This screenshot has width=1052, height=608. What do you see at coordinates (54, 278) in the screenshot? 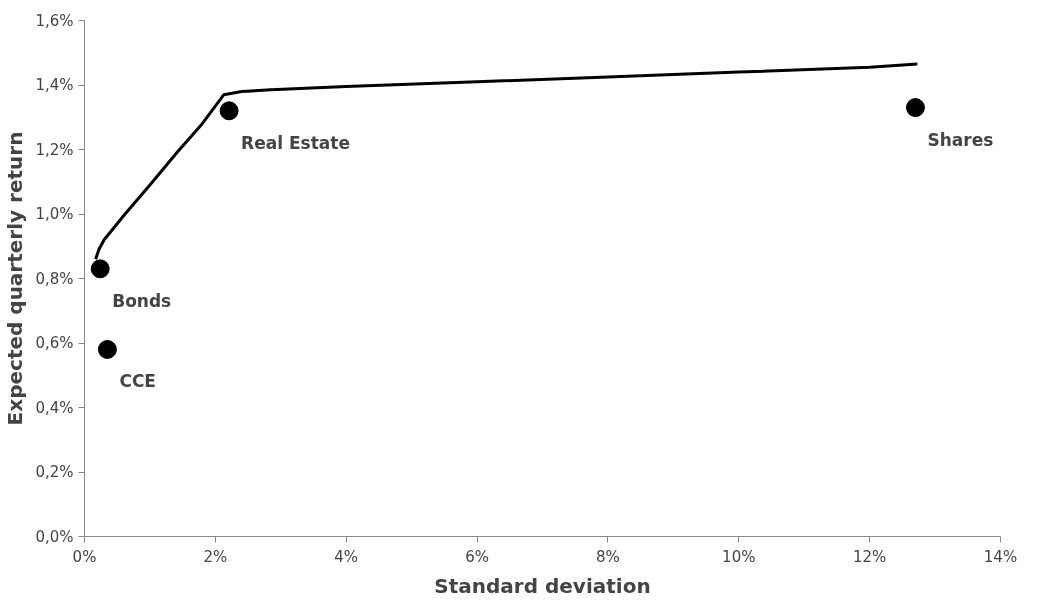
I see `y-tick-label: 0,8%` at bounding box center [54, 278].